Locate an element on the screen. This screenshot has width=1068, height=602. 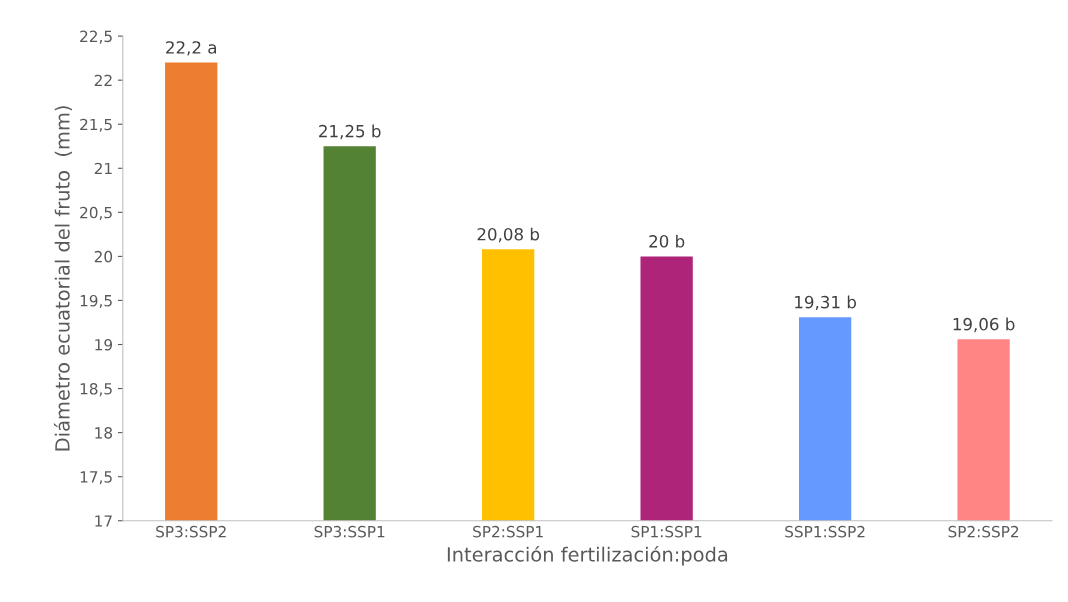
y-tick-label: 17,5 is located at coordinates (96, 478).